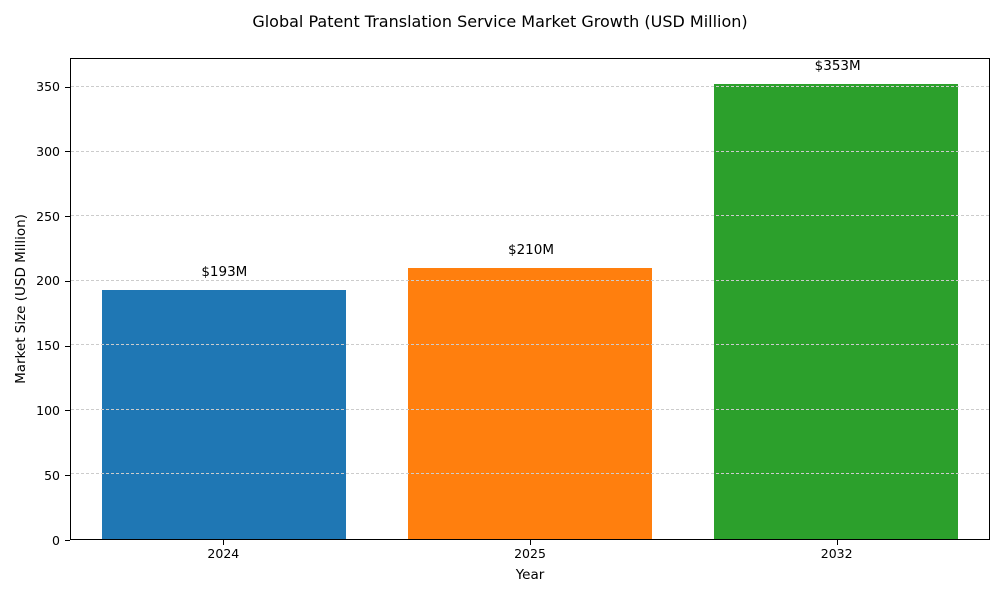  Describe the element at coordinates (48, 151) in the screenshot. I see `y-tick-label: 300` at that location.